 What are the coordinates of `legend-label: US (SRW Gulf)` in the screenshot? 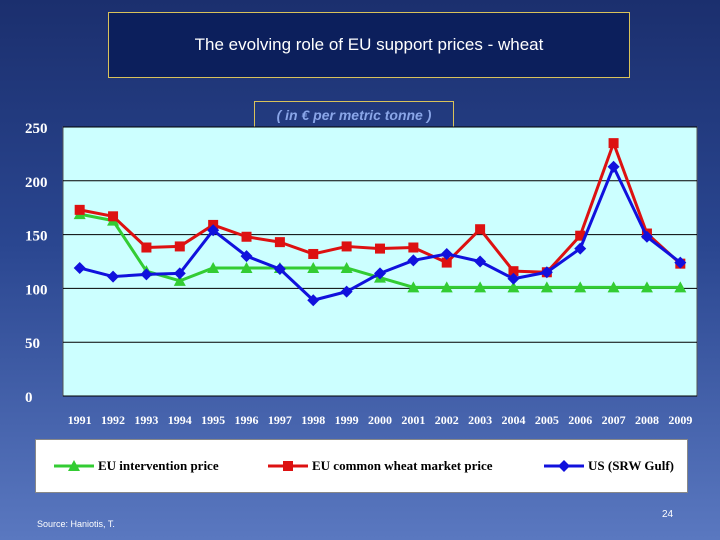 It's located at (631, 465).